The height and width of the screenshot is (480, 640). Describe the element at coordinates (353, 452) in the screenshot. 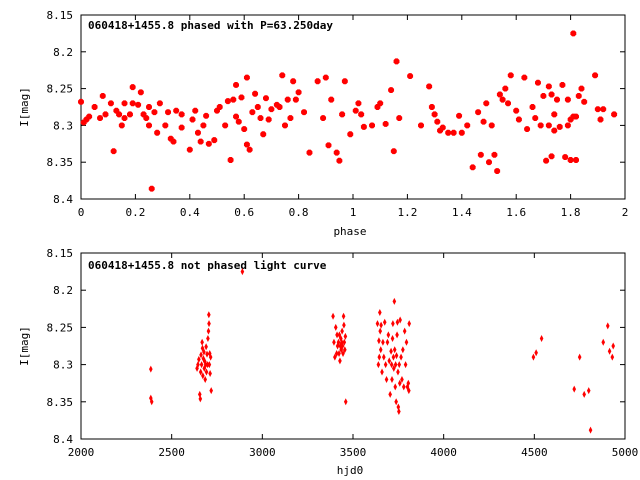

I see `x-tick-label: 3500` at that location.